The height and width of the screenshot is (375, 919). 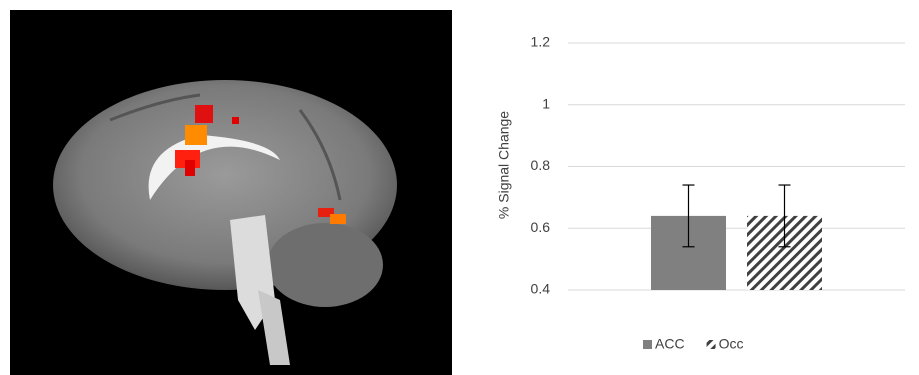 I want to click on legend-label: ACC, so click(x=670, y=344).